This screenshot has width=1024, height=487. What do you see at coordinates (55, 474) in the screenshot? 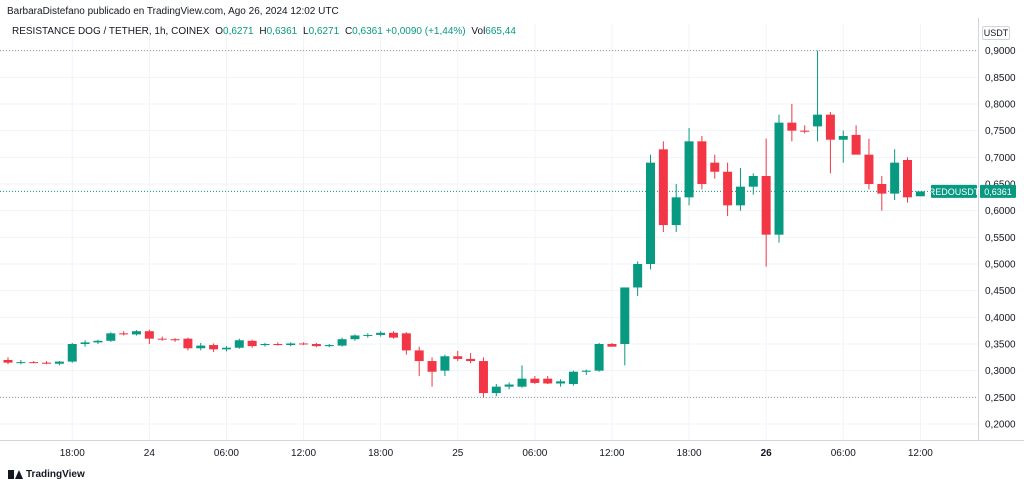
I see `tradingview-brand: TradingView` at bounding box center [55, 474].